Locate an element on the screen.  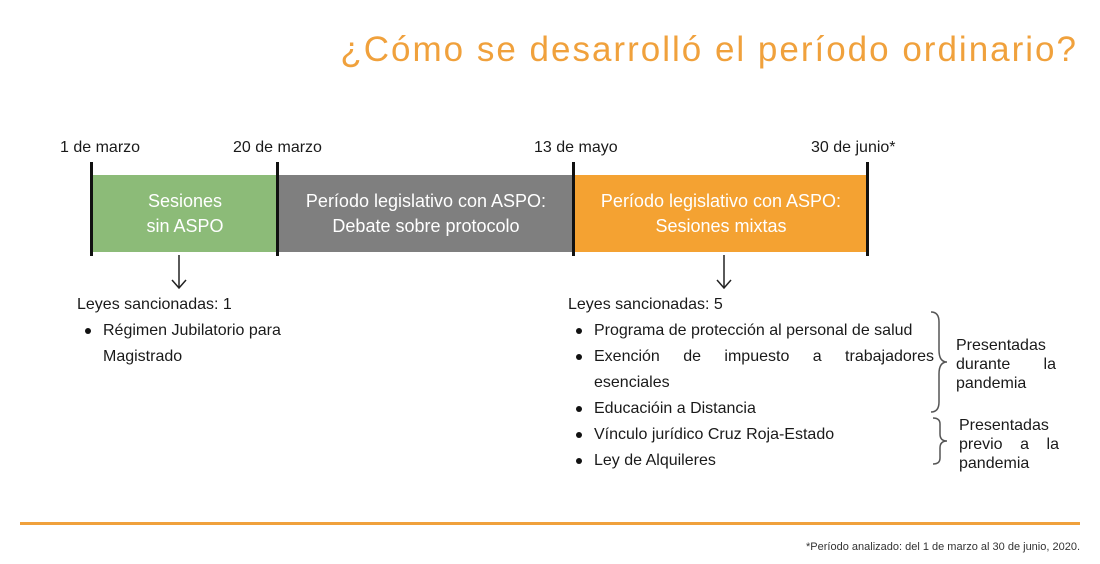
group-note-durante: Presentadas durante la pandemia is located at coordinates (1006, 364).